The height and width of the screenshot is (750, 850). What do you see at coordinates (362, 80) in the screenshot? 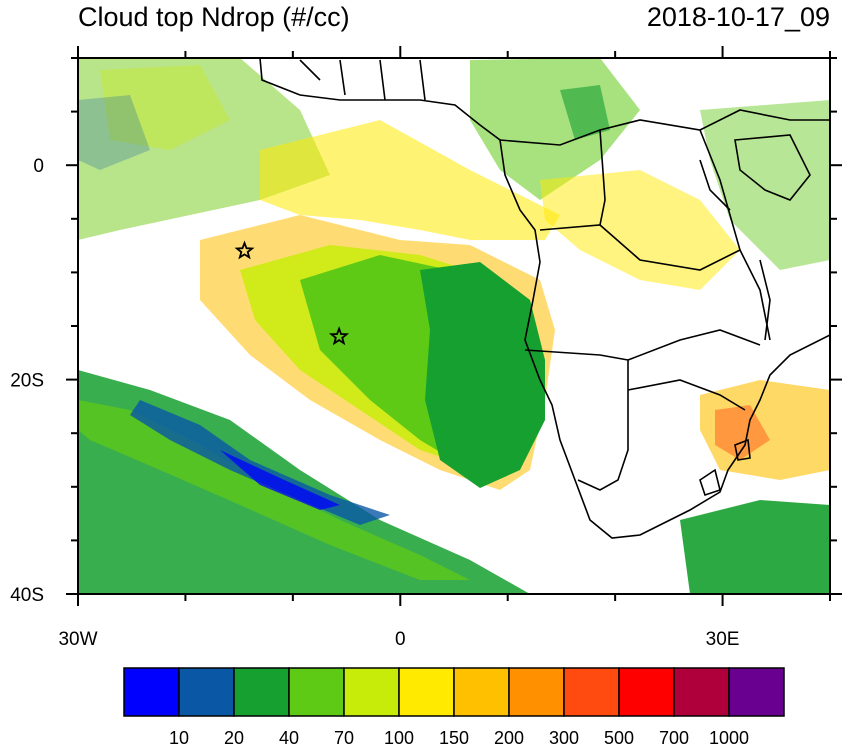
I see `west-africa-borders` at bounding box center [362, 80].